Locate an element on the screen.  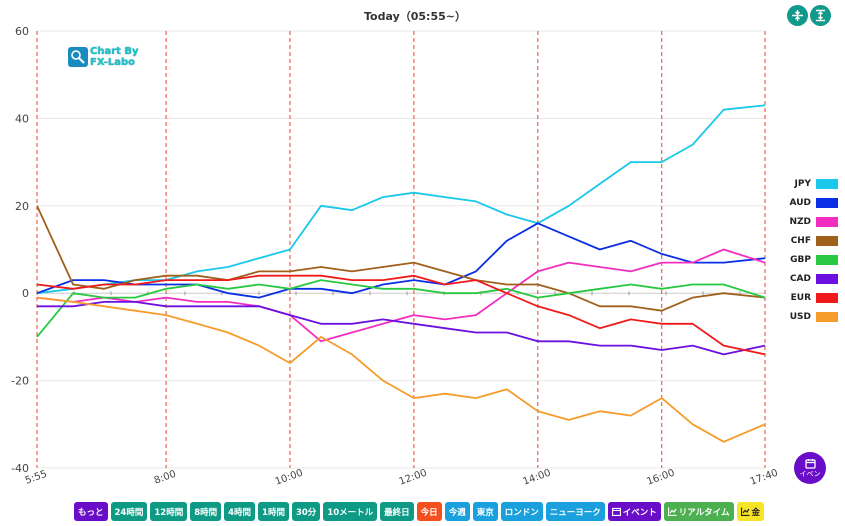
range-button-5: 1時間 is located at coordinates (273, 511).